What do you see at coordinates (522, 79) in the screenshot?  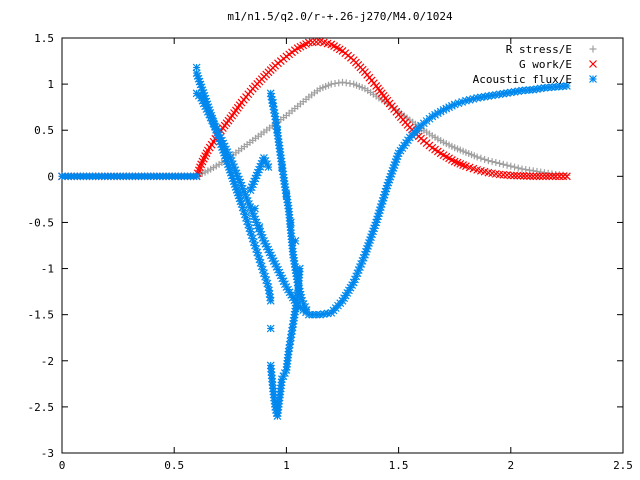 I see `legend-label: Acoustic flux/E` at bounding box center [522, 79].